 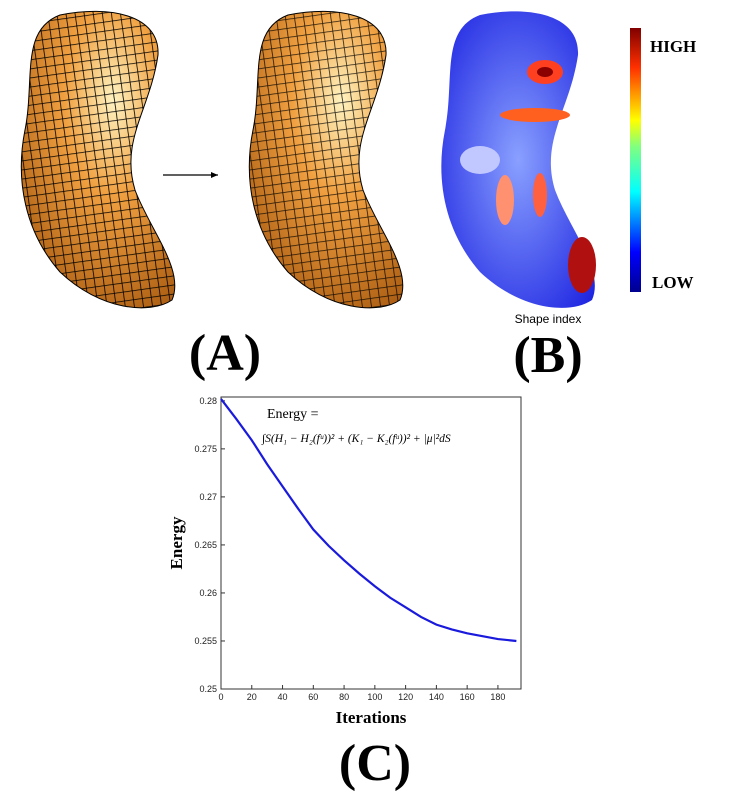 I want to click on y-tick-label: 0.255, so click(x=205, y=641).